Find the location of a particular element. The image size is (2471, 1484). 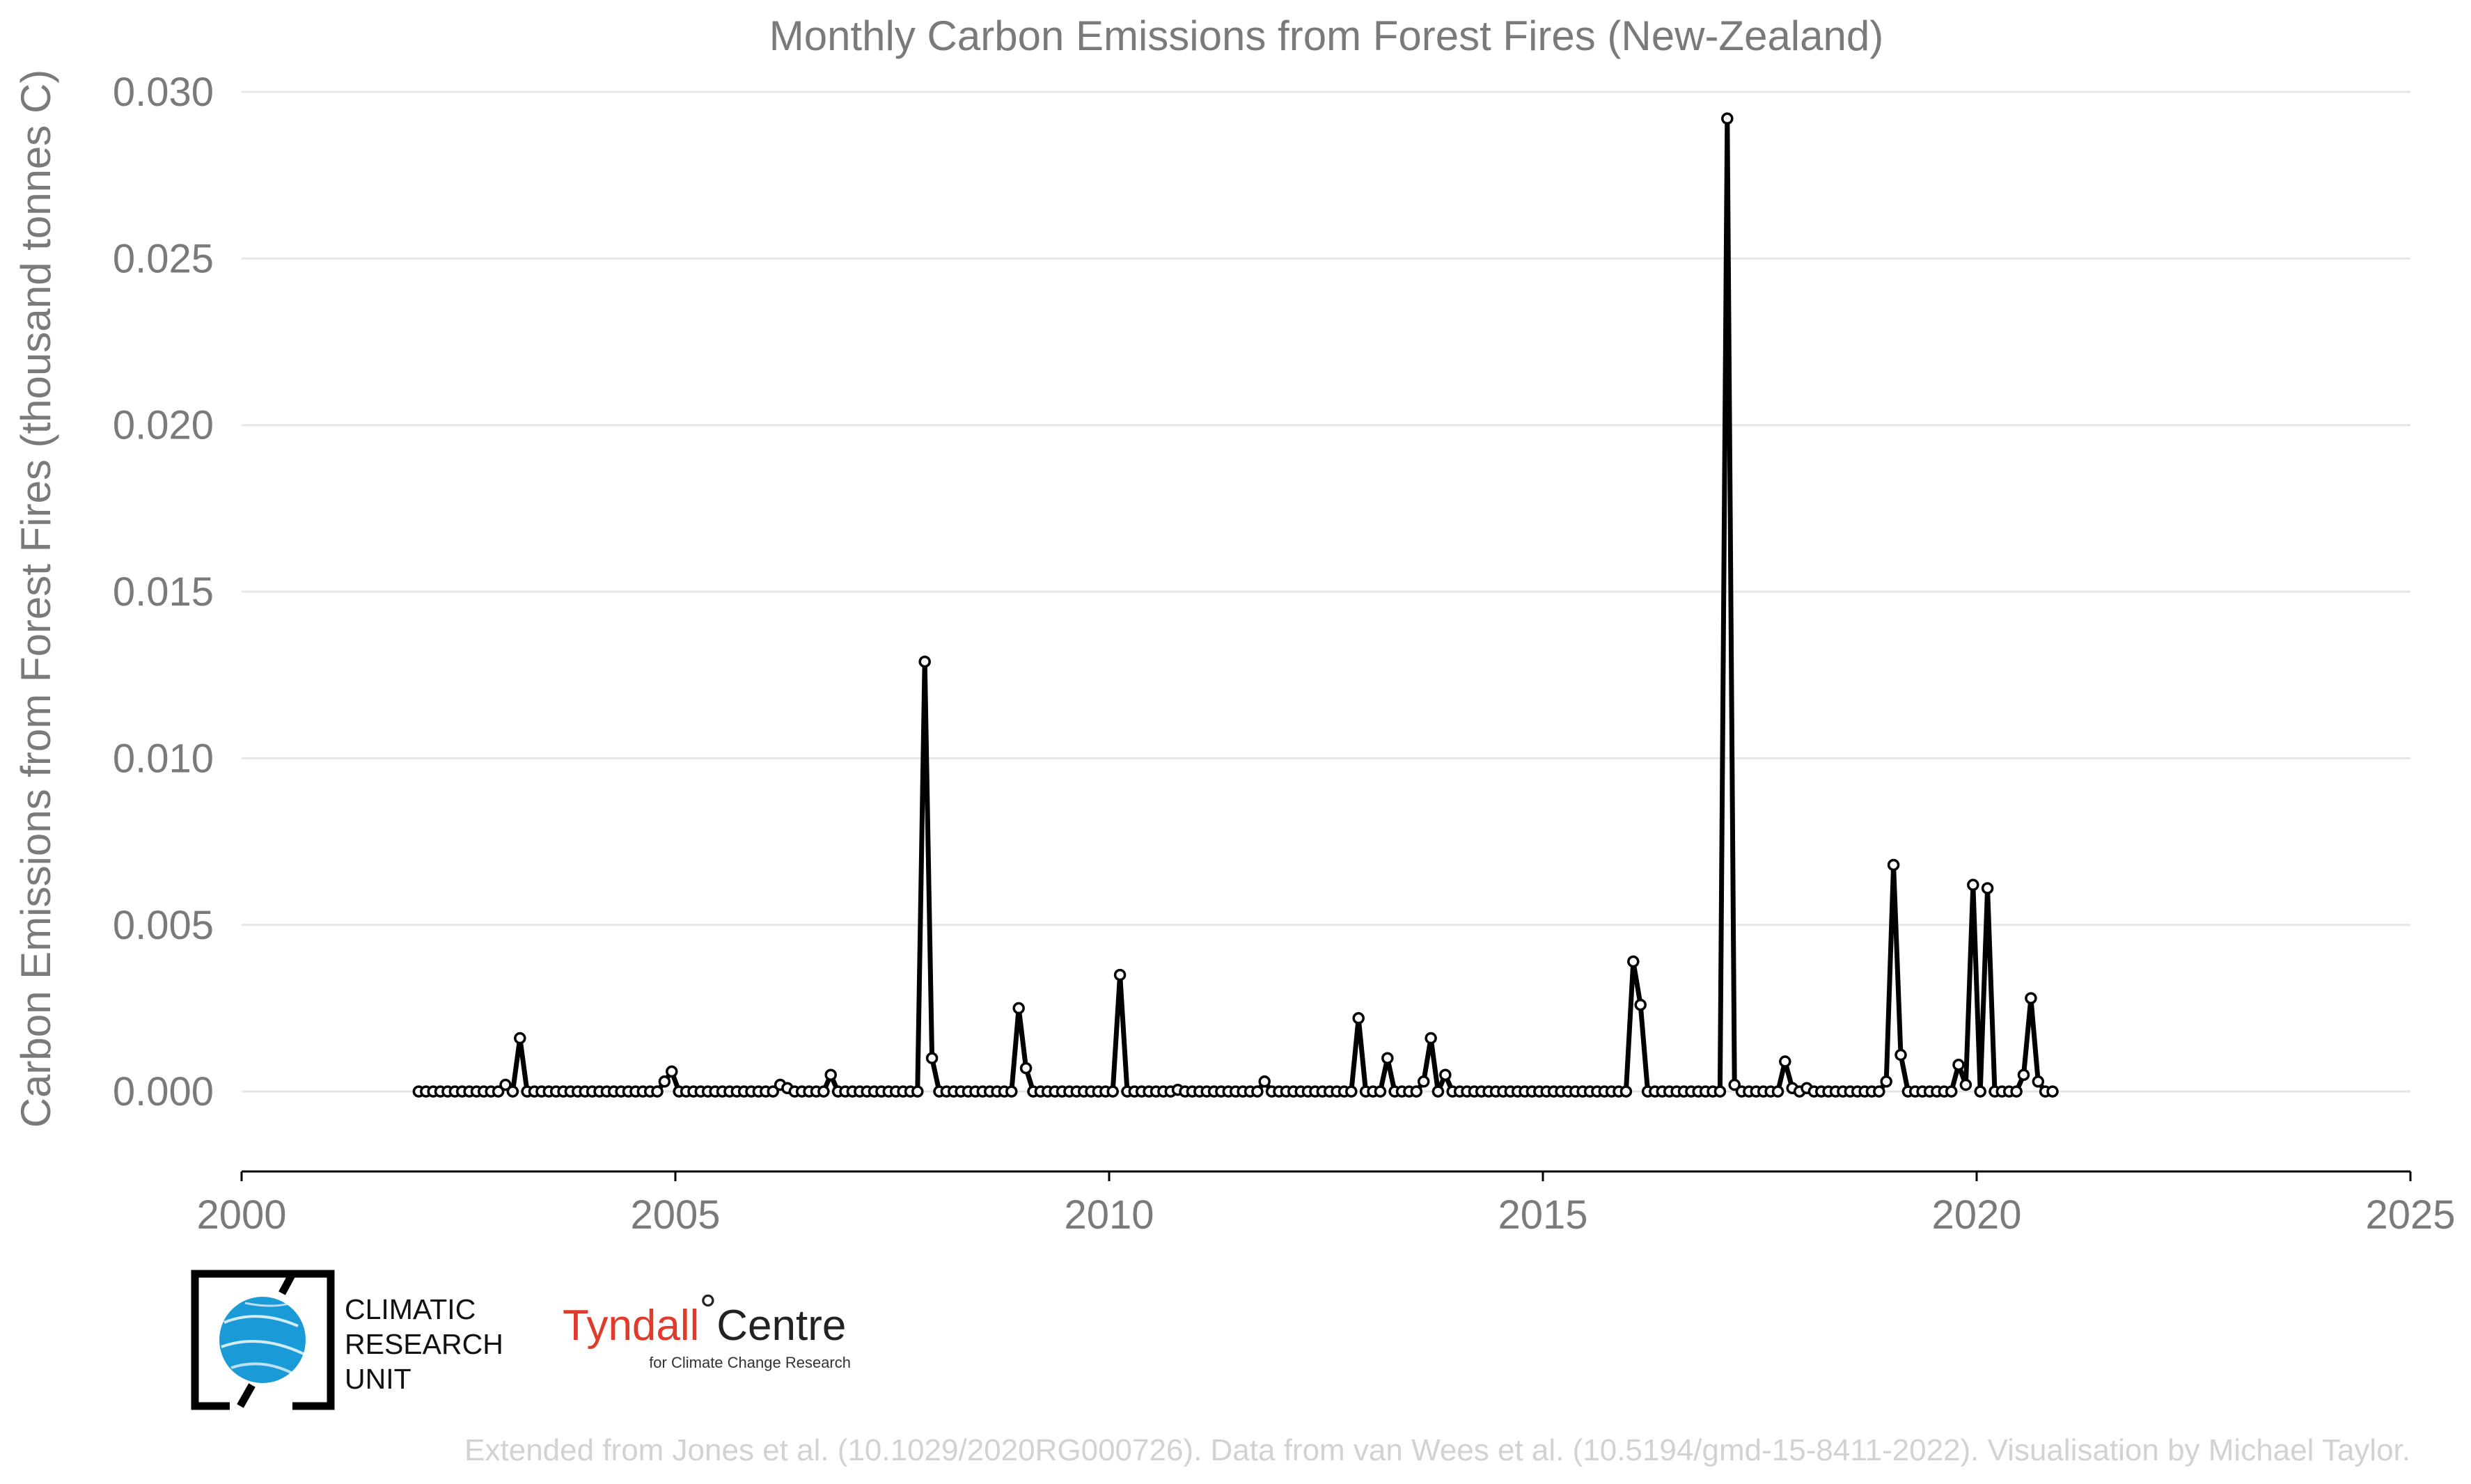

y-tick-label: 0.010 is located at coordinates (163, 758).